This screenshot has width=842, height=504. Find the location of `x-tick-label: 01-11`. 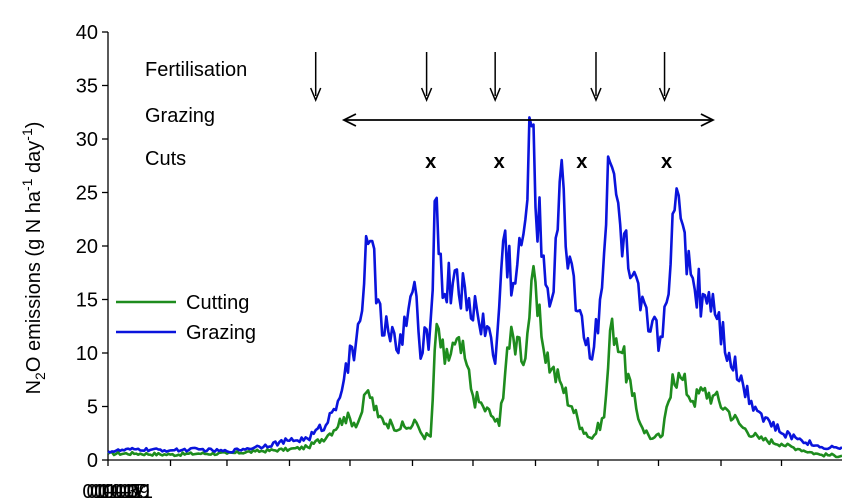

x-tick-label: 01-11 is located at coordinates (128, 492).